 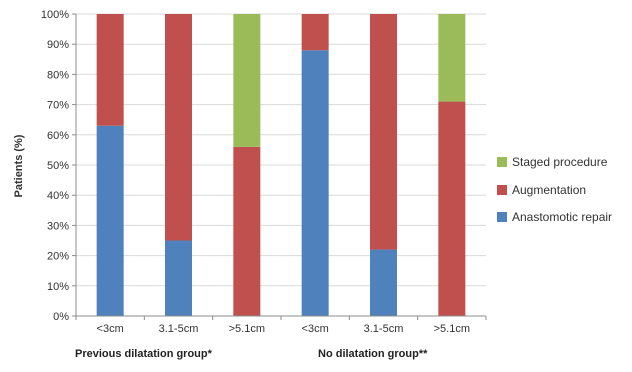 I want to click on y-tick-label: 30%, so click(x=58, y=226).